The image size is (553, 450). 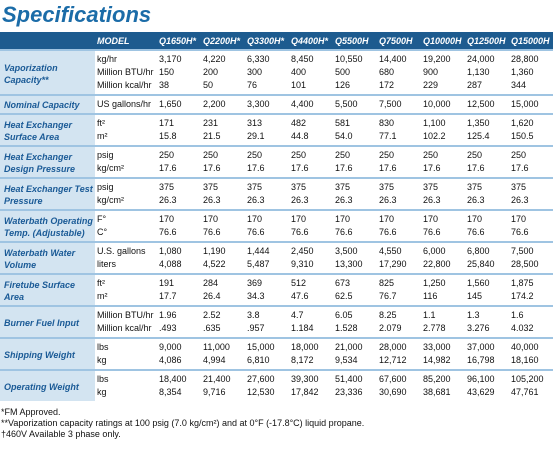 I want to click on value-cell: 102.2, so click(x=434, y=136).